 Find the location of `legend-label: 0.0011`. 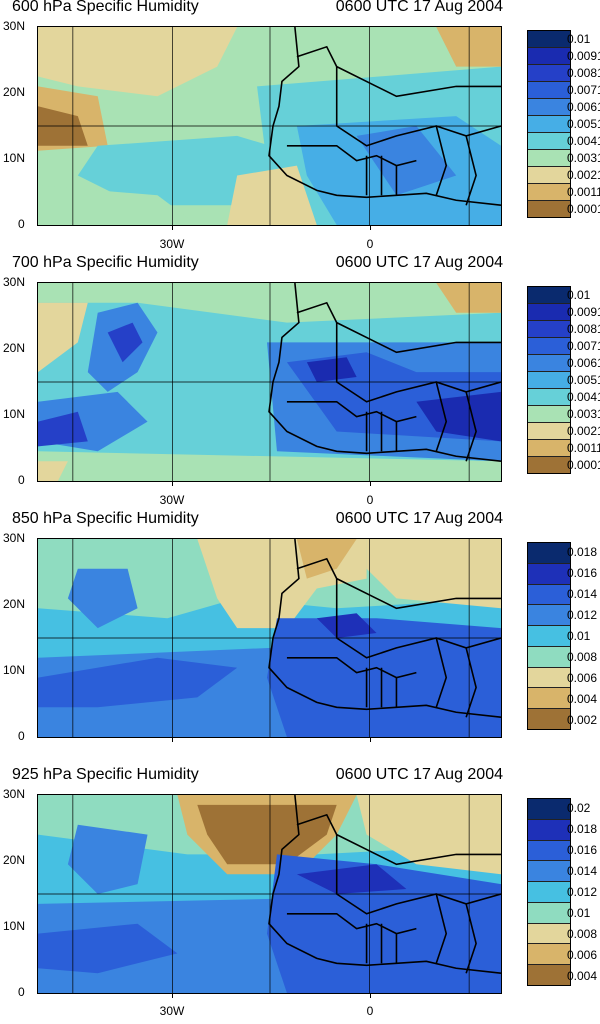

legend-label: 0.0011 is located at coordinates (583, 448).